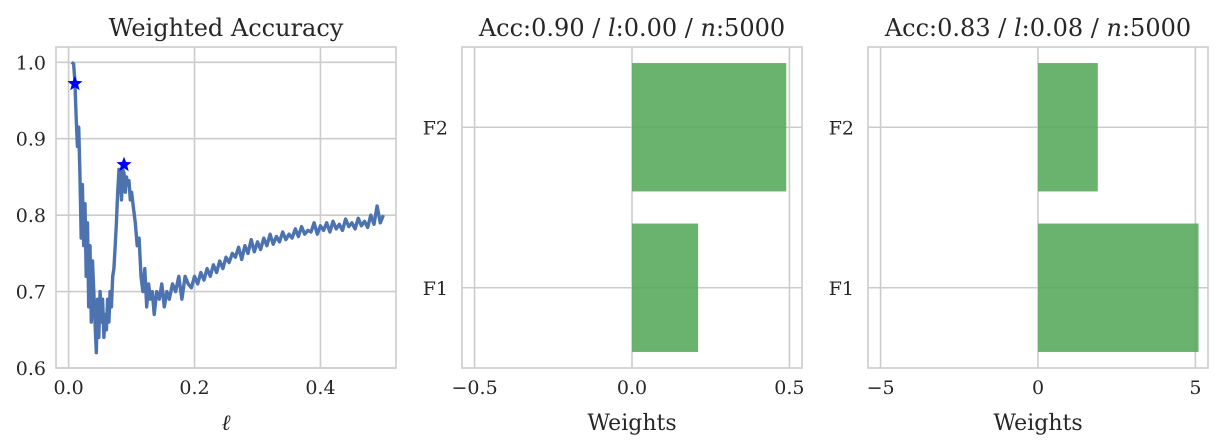  Describe the element at coordinates (31, 140) in the screenshot. I see `y-tick-label: 0.9` at that location.